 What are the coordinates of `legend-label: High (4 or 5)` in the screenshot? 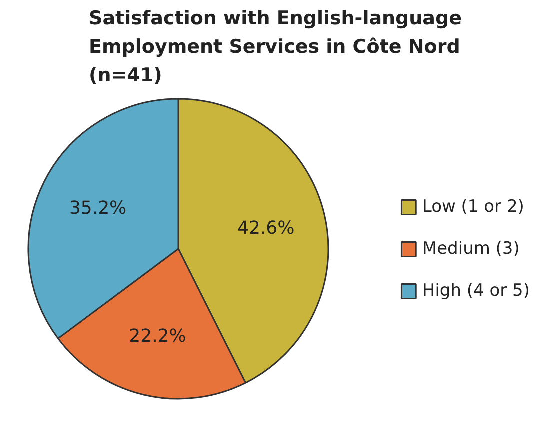 It's located at (476, 290).